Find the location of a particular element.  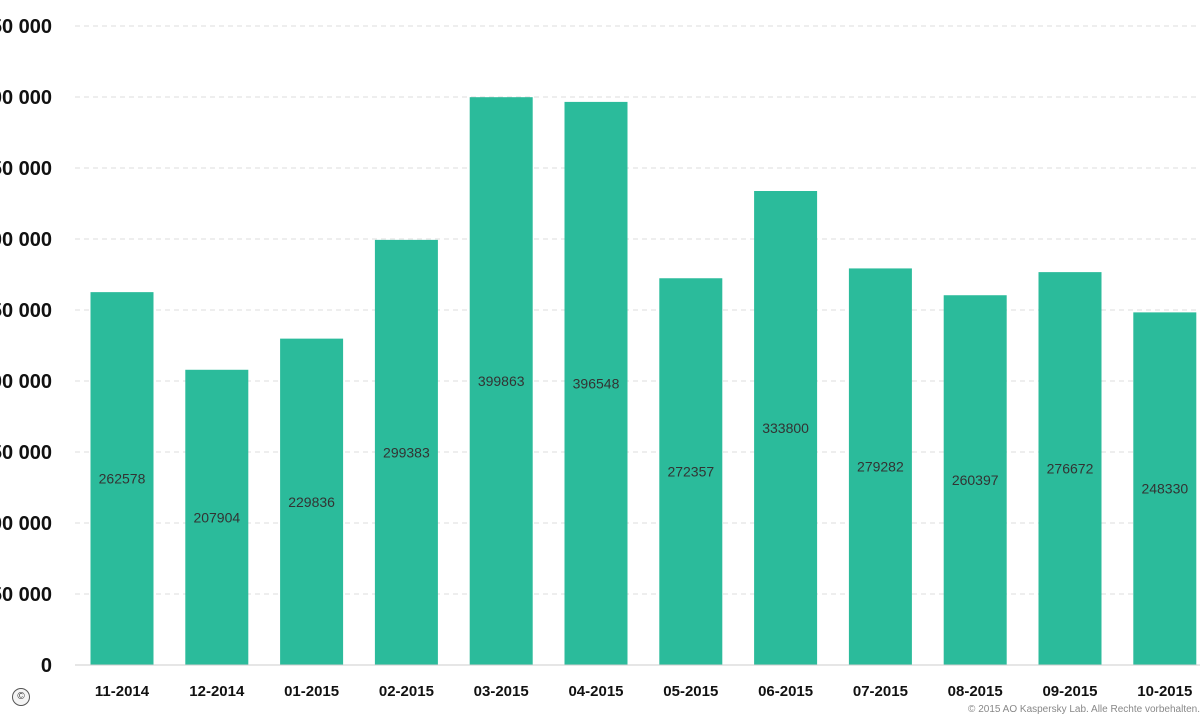

data-label: 276672 is located at coordinates (1070, 469).